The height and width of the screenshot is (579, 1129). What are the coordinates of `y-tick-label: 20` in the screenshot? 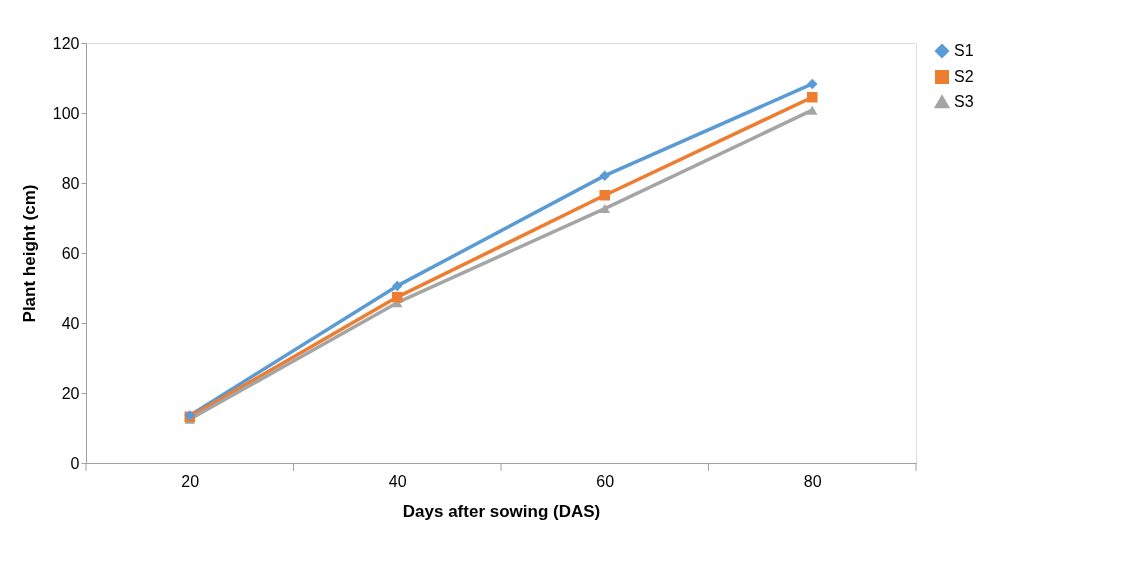 It's located at (70, 393).